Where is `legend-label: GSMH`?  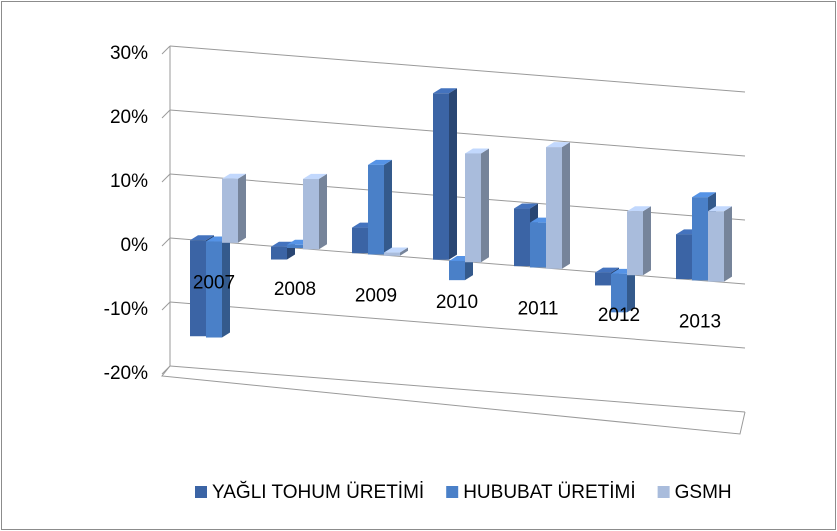 legend-label: GSMH is located at coordinates (703, 492).